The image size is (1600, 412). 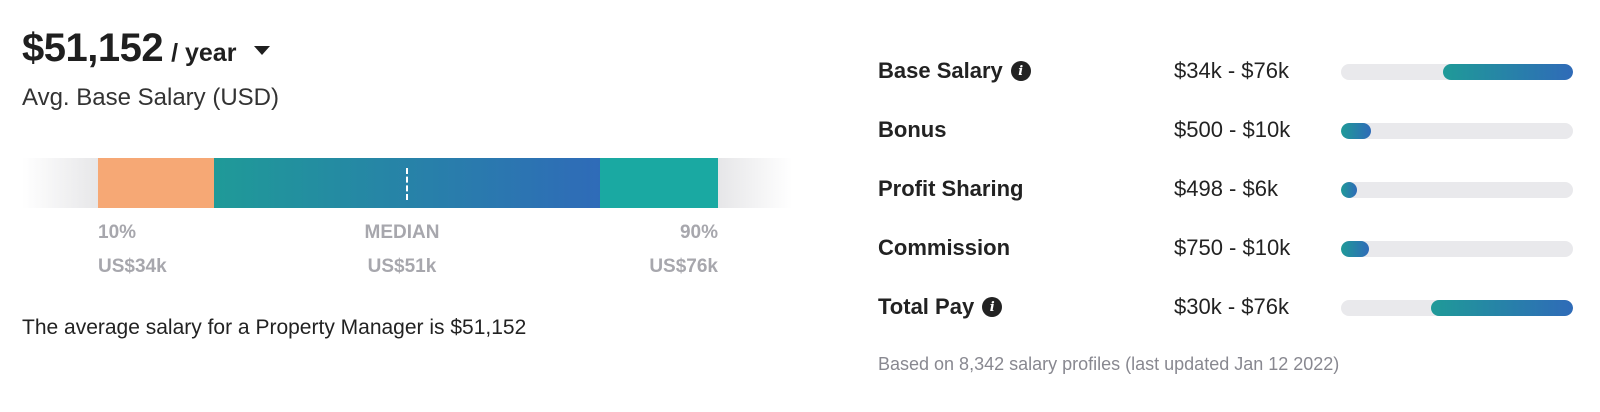 I want to click on median-label: MEDIAN, so click(x=402, y=232).